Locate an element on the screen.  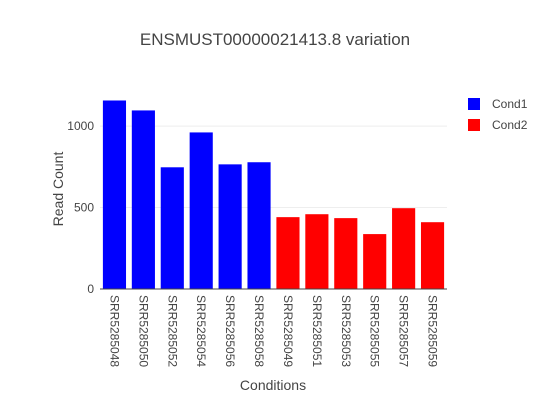
legend-label: Cond1 is located at coordinates (510, 104).